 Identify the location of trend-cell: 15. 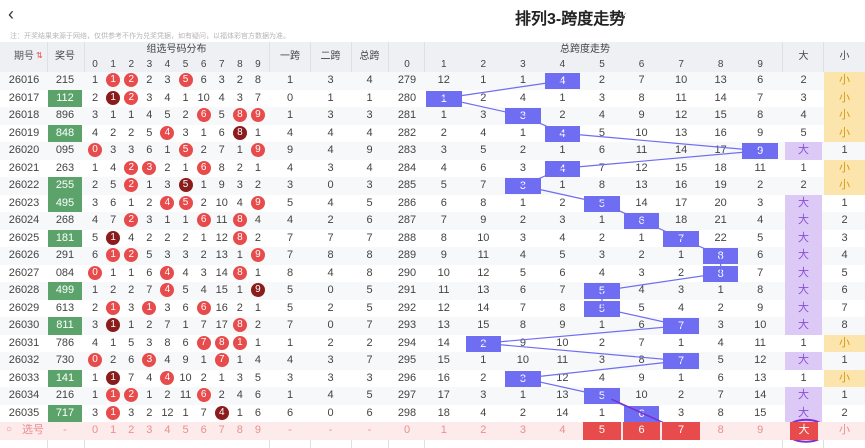
(443, 360).